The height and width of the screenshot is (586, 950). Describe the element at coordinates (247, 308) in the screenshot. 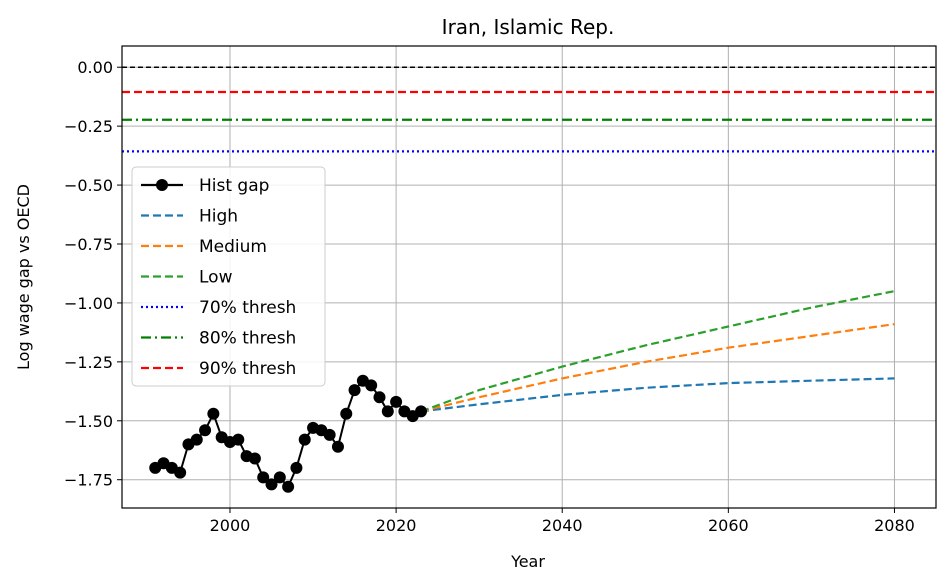

I see `legend-label: 70% thresh` at that location.